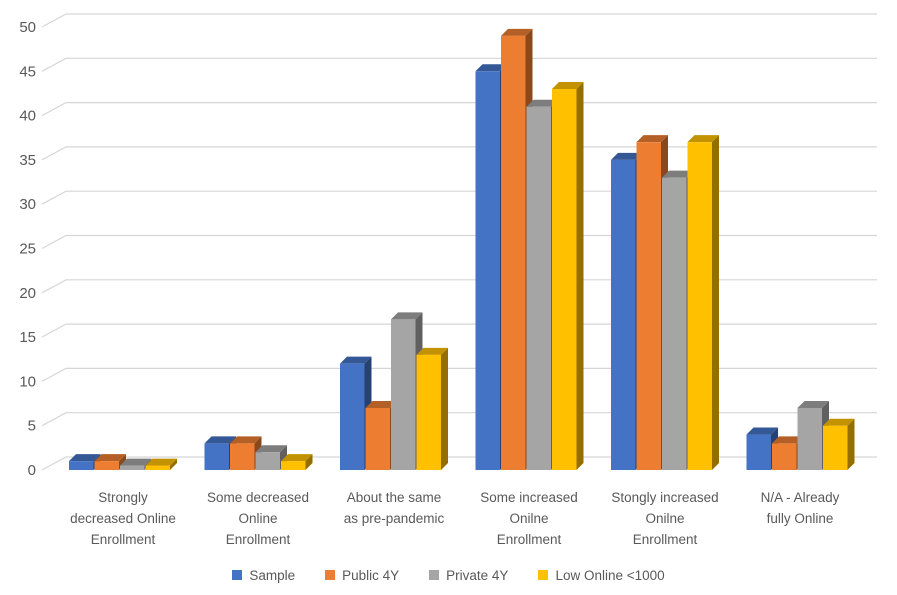  I want to click on y-axis-tick-label: 45, so click(27, 71).